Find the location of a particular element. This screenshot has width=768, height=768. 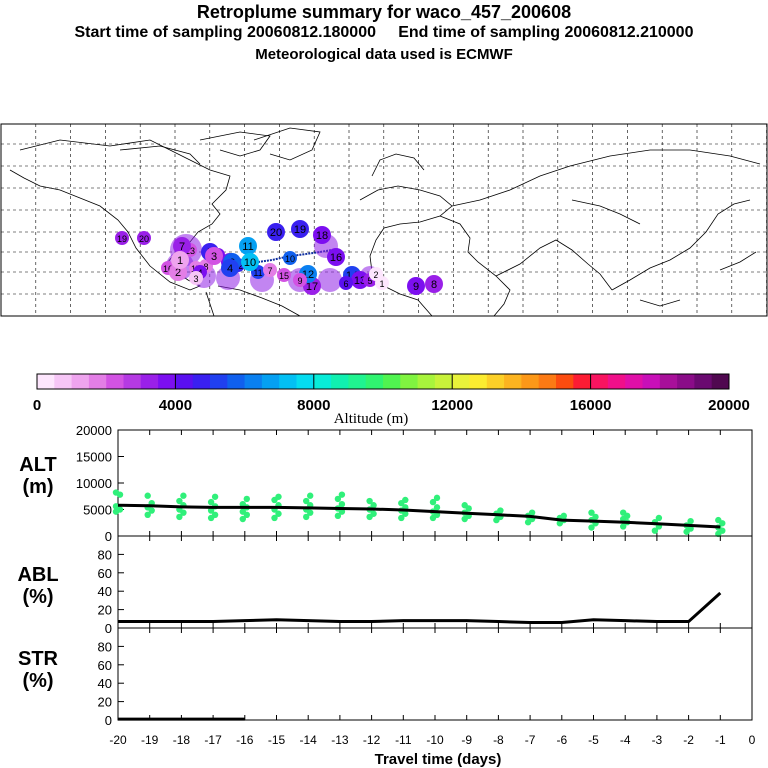

x-tick-label: -17 is located at coordinates (213, 740).